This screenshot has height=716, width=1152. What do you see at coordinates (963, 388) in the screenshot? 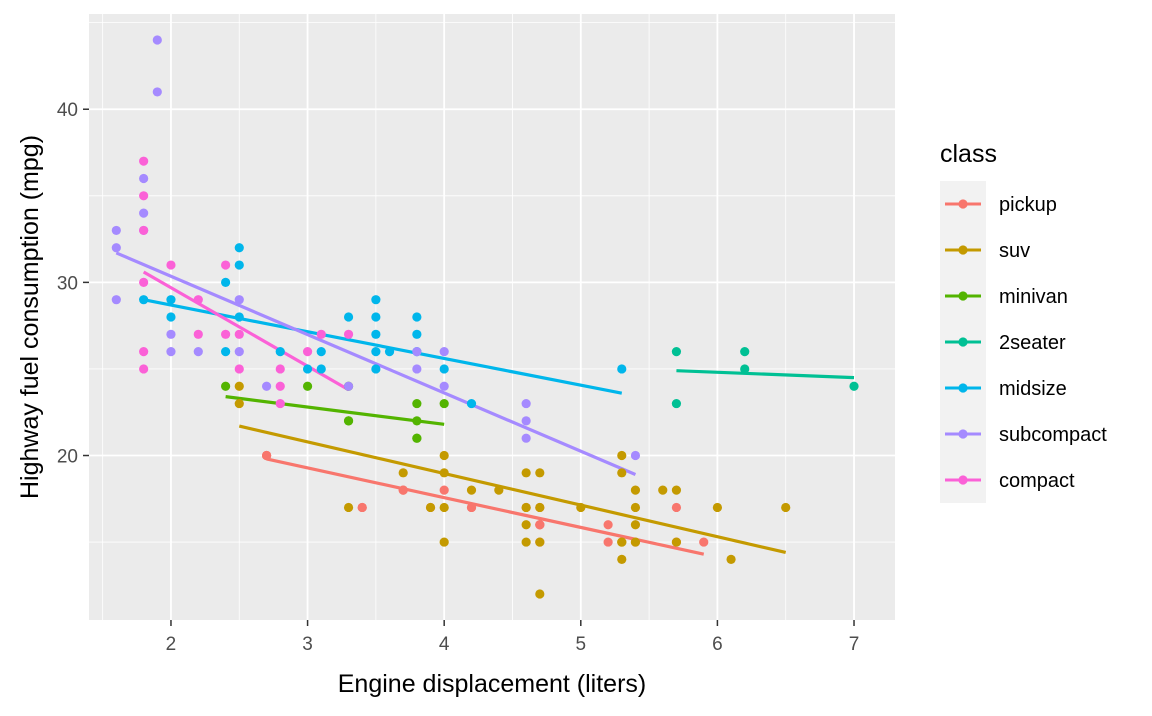
I see `legend-key-point-midsize` at bounding box center [963, 388].